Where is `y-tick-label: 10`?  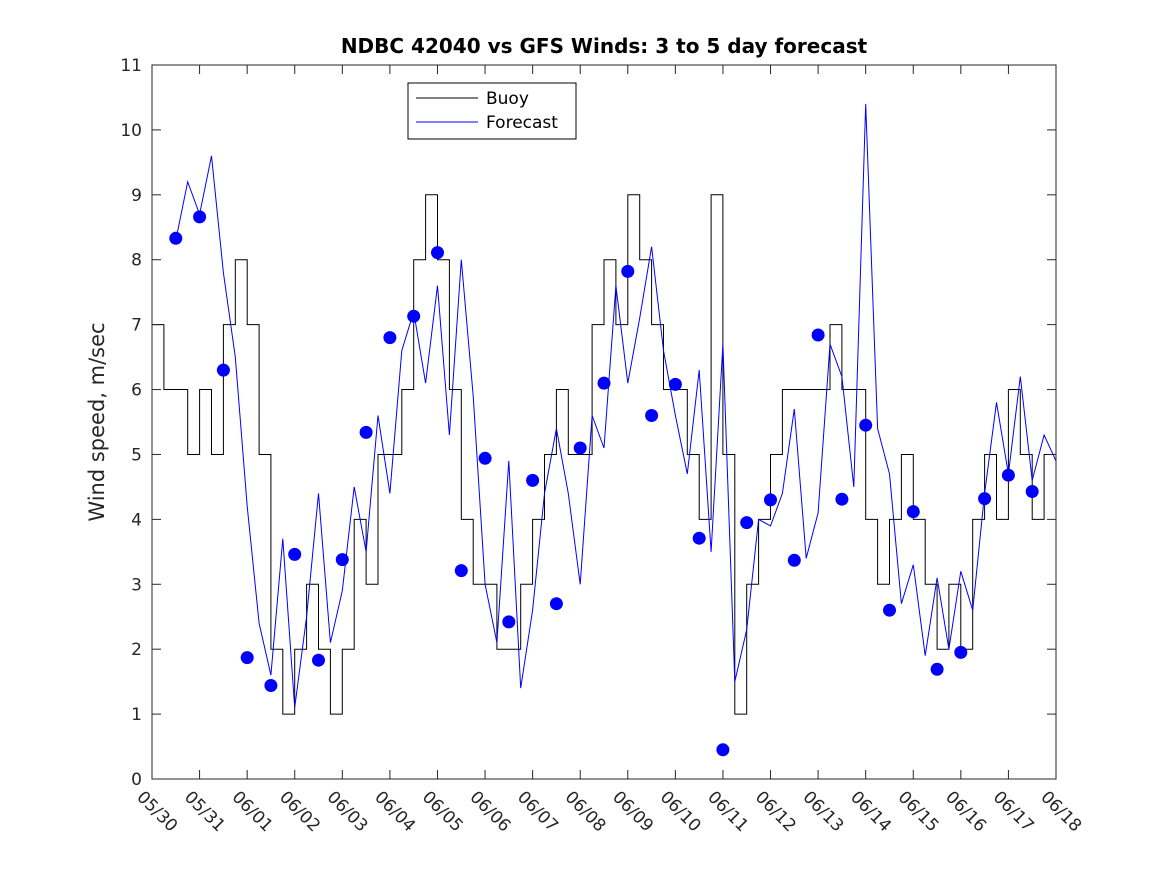
y-tick-label: 10 is located at coordinates (131, 131).